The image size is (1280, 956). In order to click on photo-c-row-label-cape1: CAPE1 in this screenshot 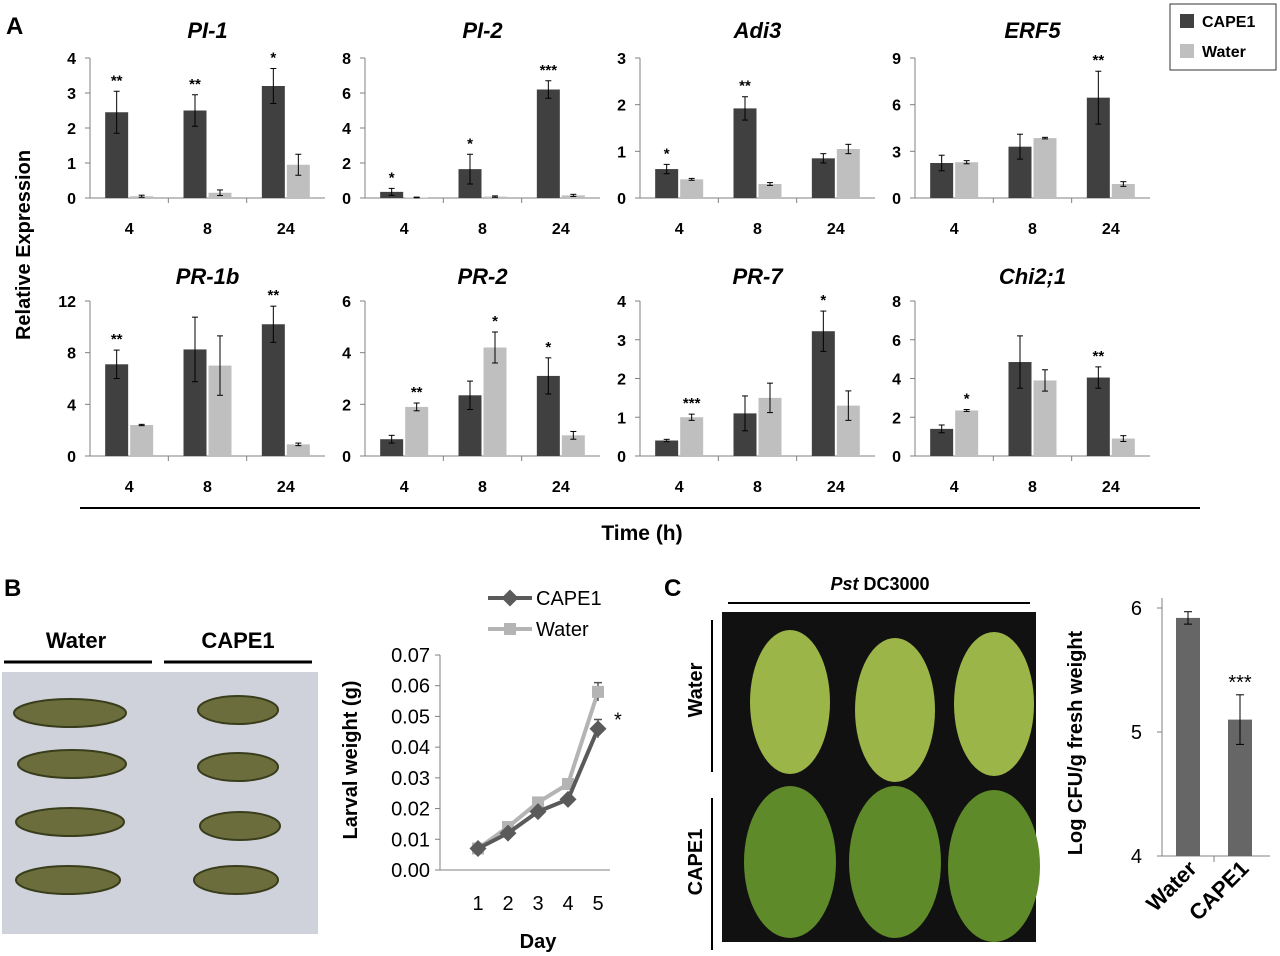, I will do `click(696, 862)`.